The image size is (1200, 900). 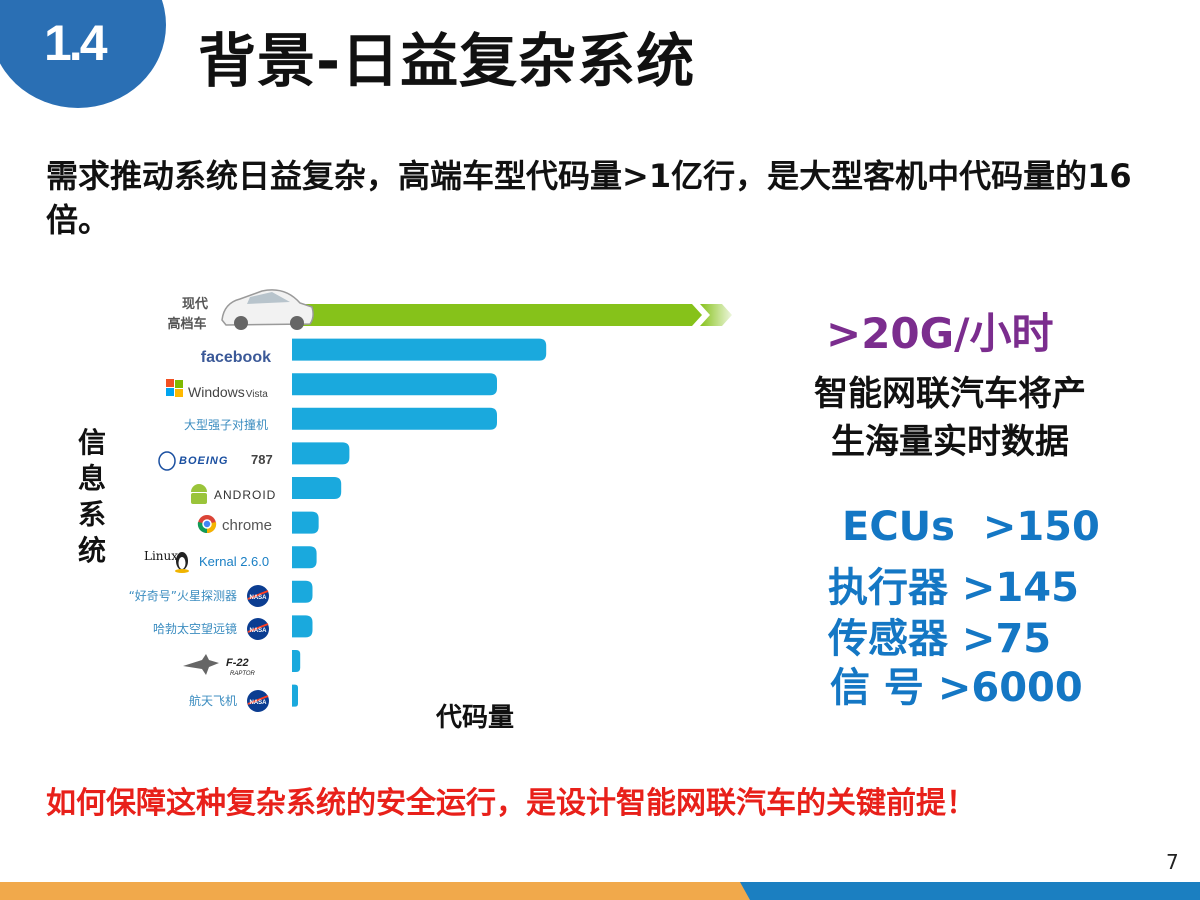 I want to click on page-title: 背景-日益复杂系统, so click(x=447, y=61).